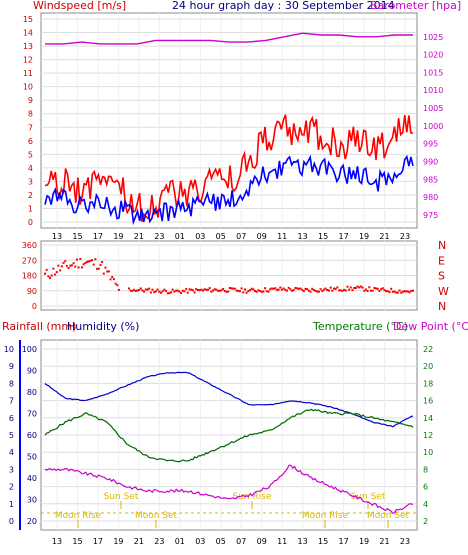  I want to click on rainfall-tick: 5, so click(11, 435).